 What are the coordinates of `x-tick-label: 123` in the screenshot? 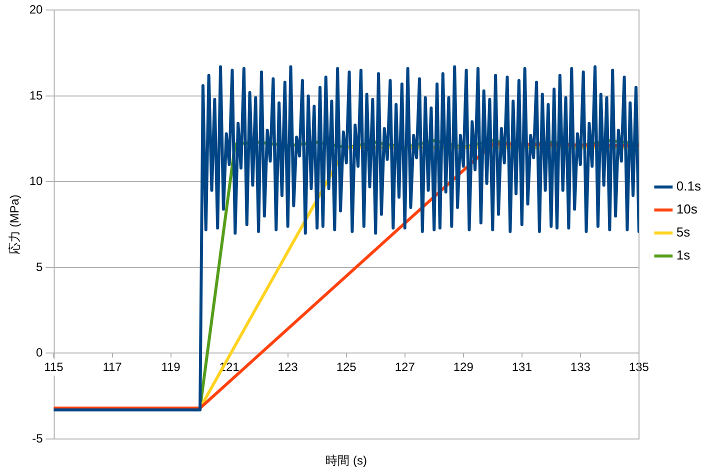 It's located at (288, 367).